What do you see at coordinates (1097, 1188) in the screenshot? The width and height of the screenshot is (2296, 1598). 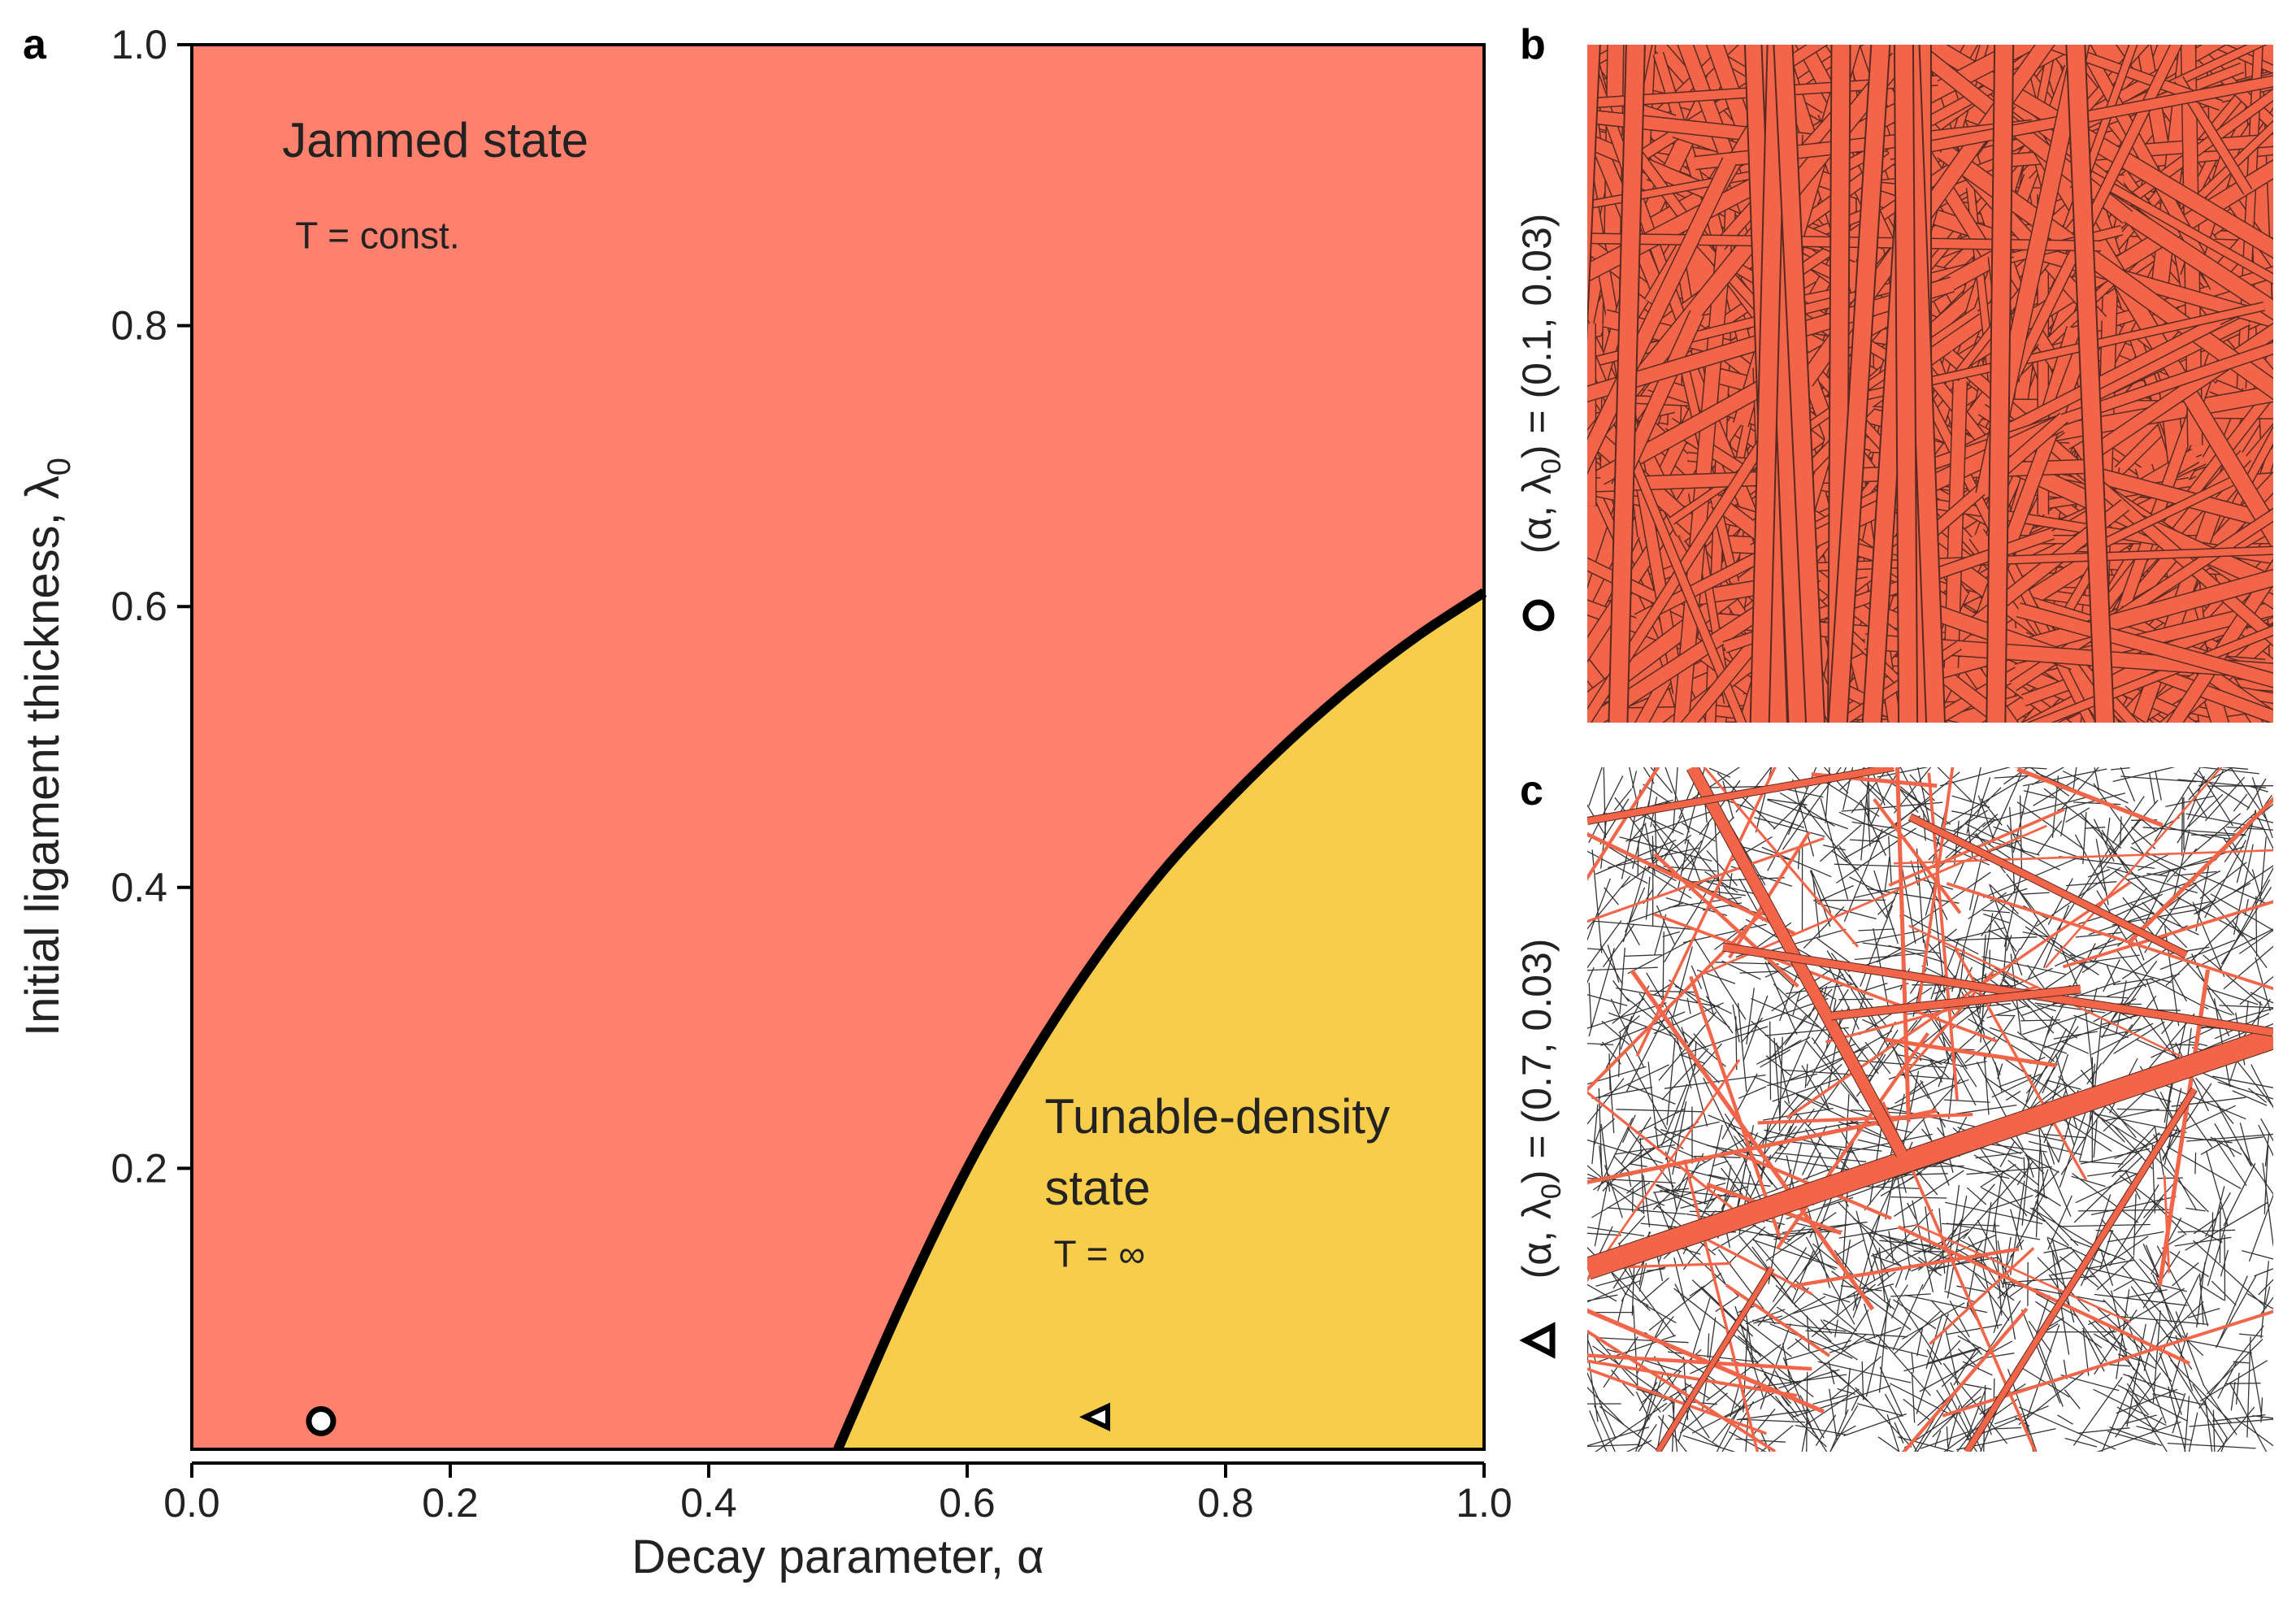 I see `tunable-state-label-line2: state` at bounding box center [1097, 1188].